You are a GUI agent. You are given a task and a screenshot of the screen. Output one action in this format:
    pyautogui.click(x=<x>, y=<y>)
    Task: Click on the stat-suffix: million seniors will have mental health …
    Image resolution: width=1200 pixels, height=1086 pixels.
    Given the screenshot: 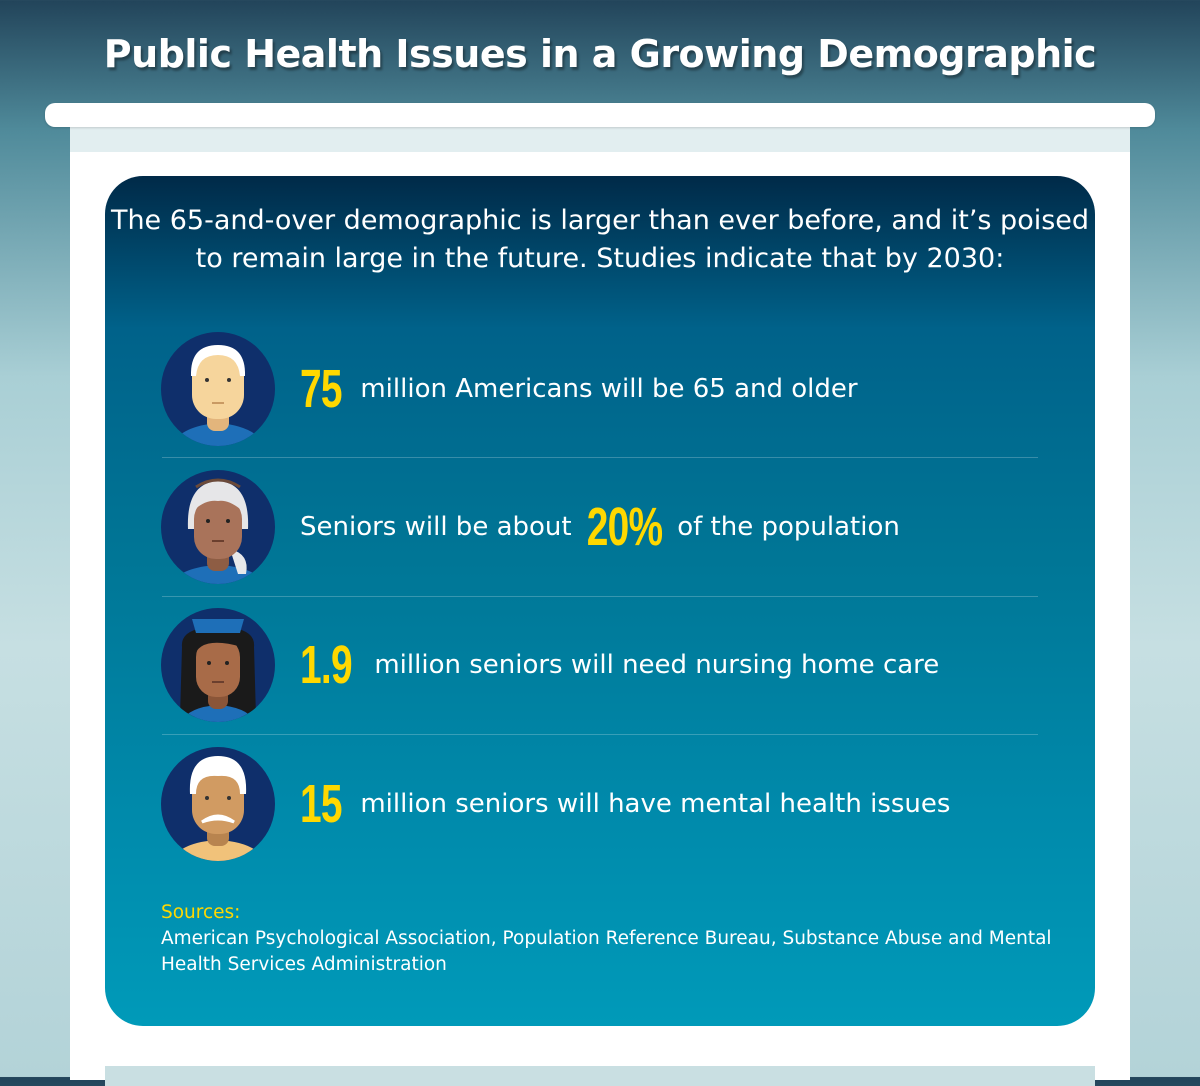 What is the action you would take?
    pyautogui.click(x=651, y=804)
    